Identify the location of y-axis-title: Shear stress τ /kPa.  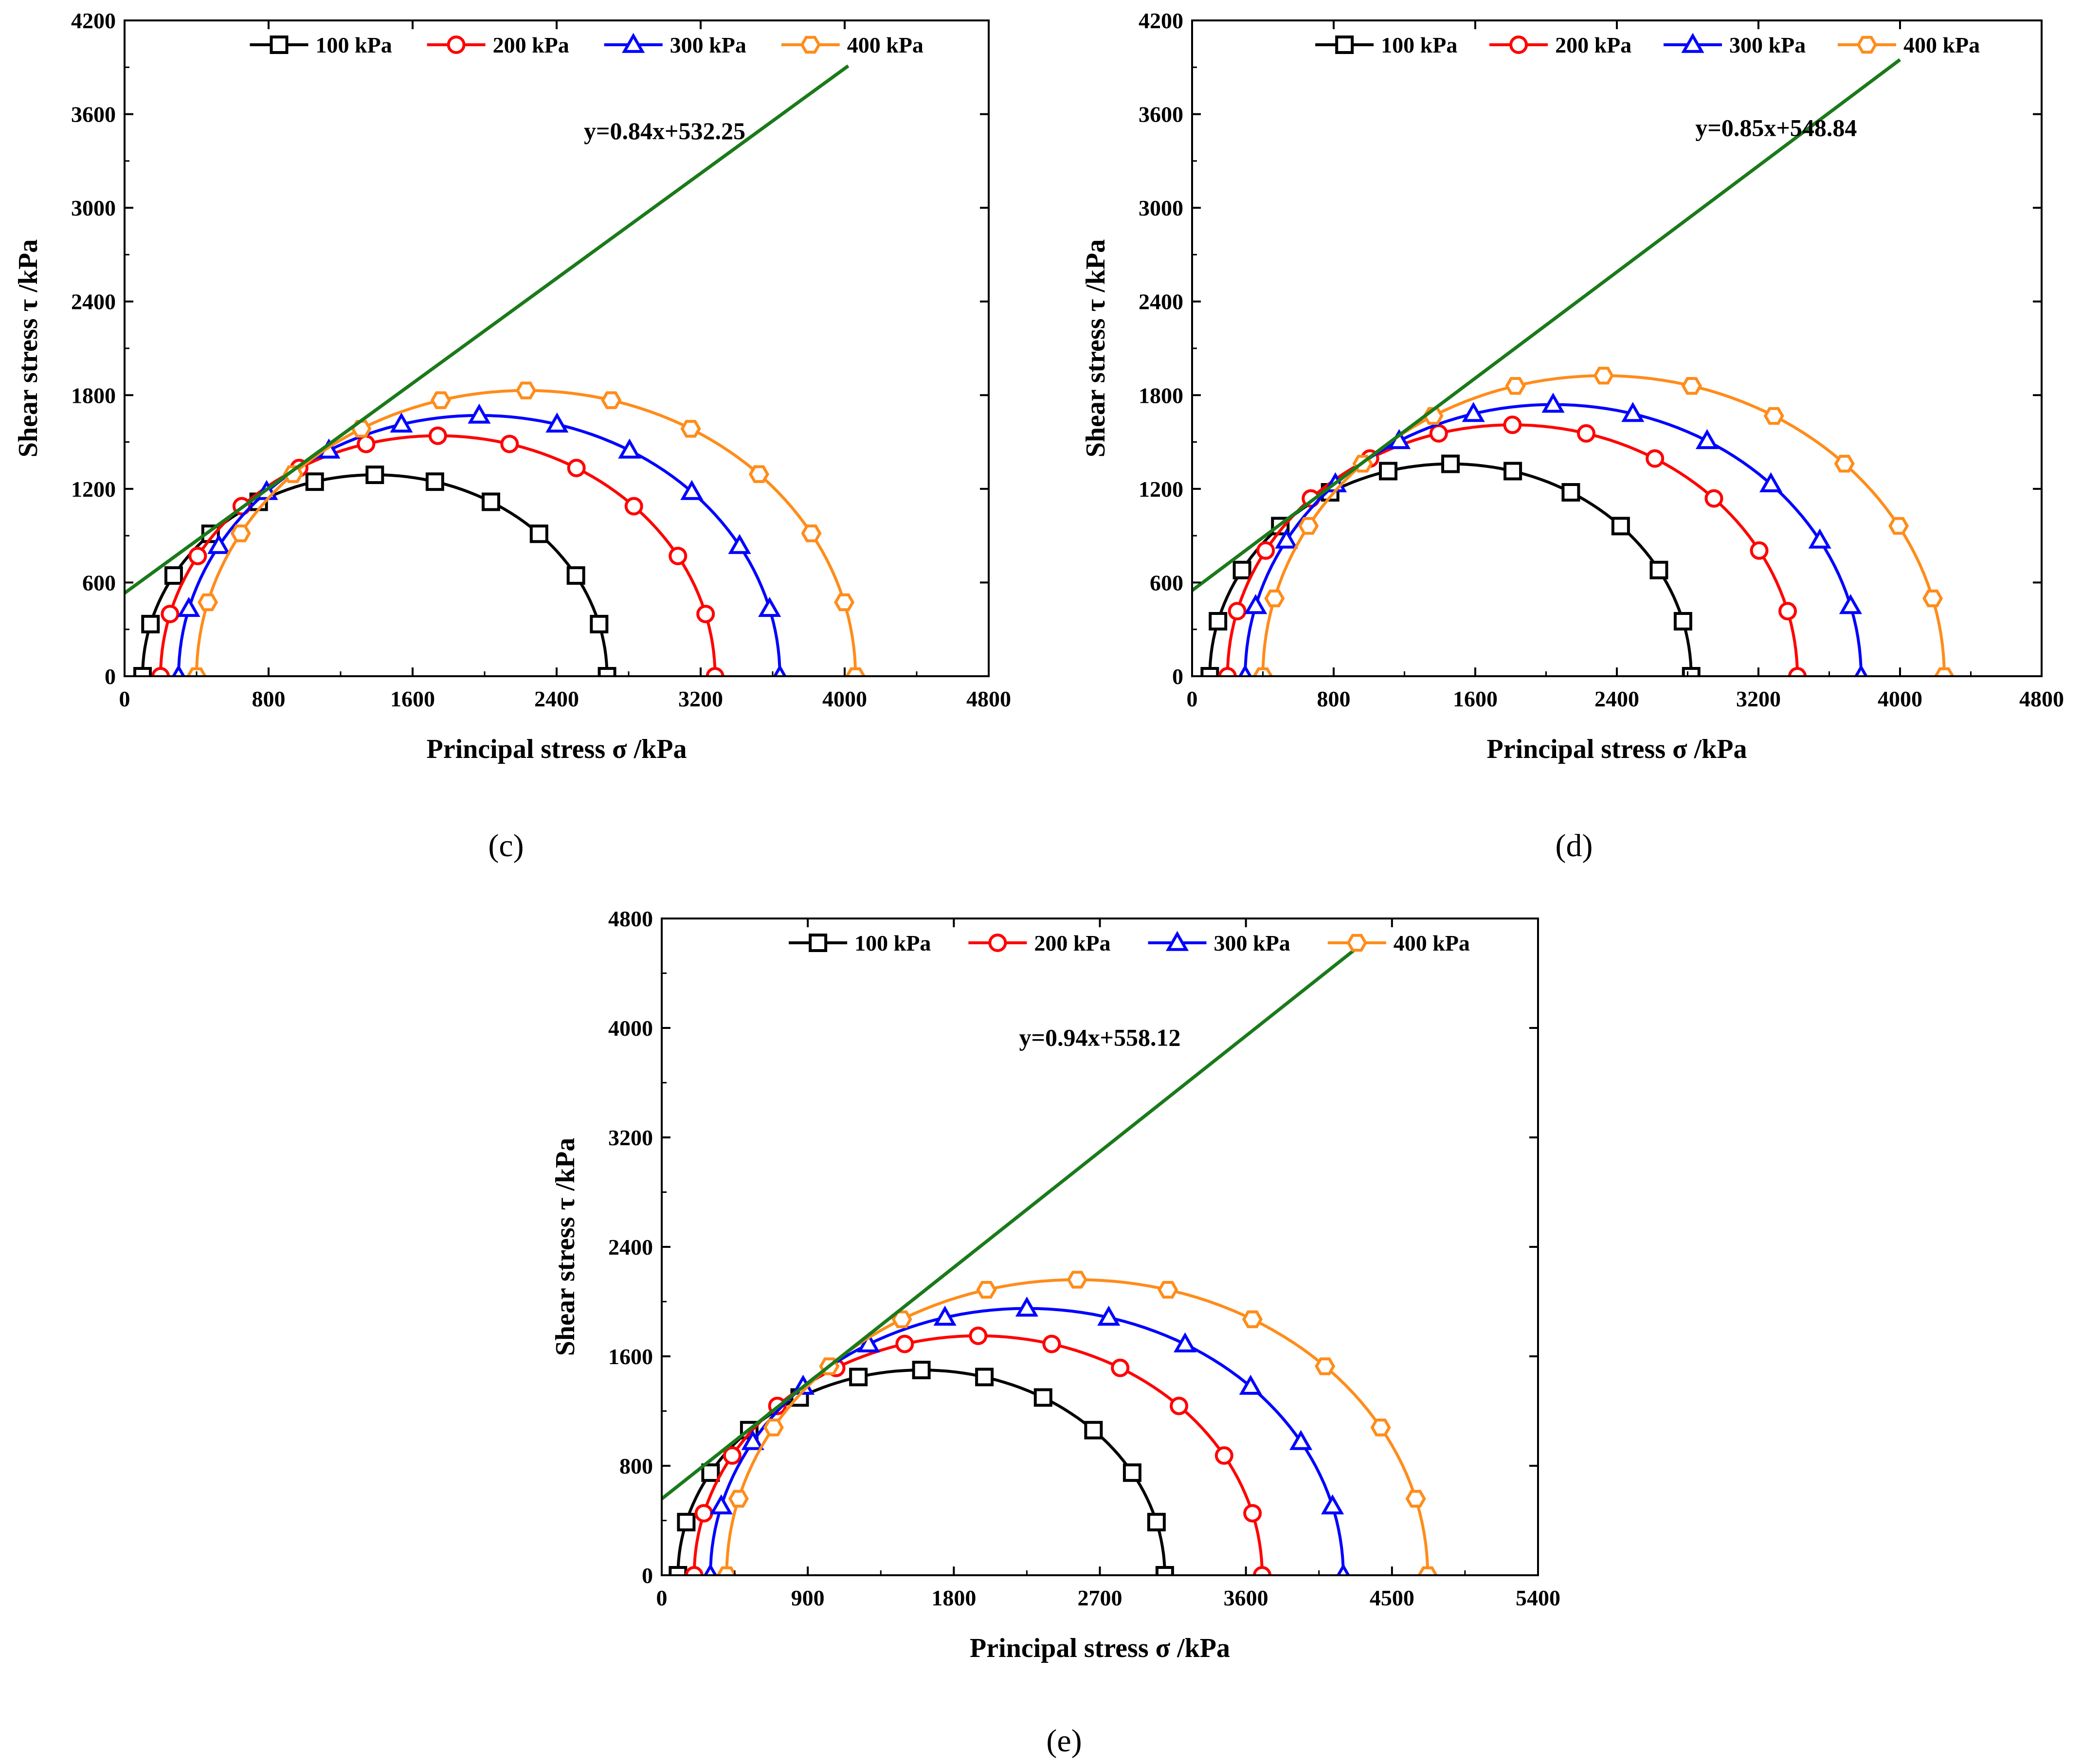
(565, 1247).